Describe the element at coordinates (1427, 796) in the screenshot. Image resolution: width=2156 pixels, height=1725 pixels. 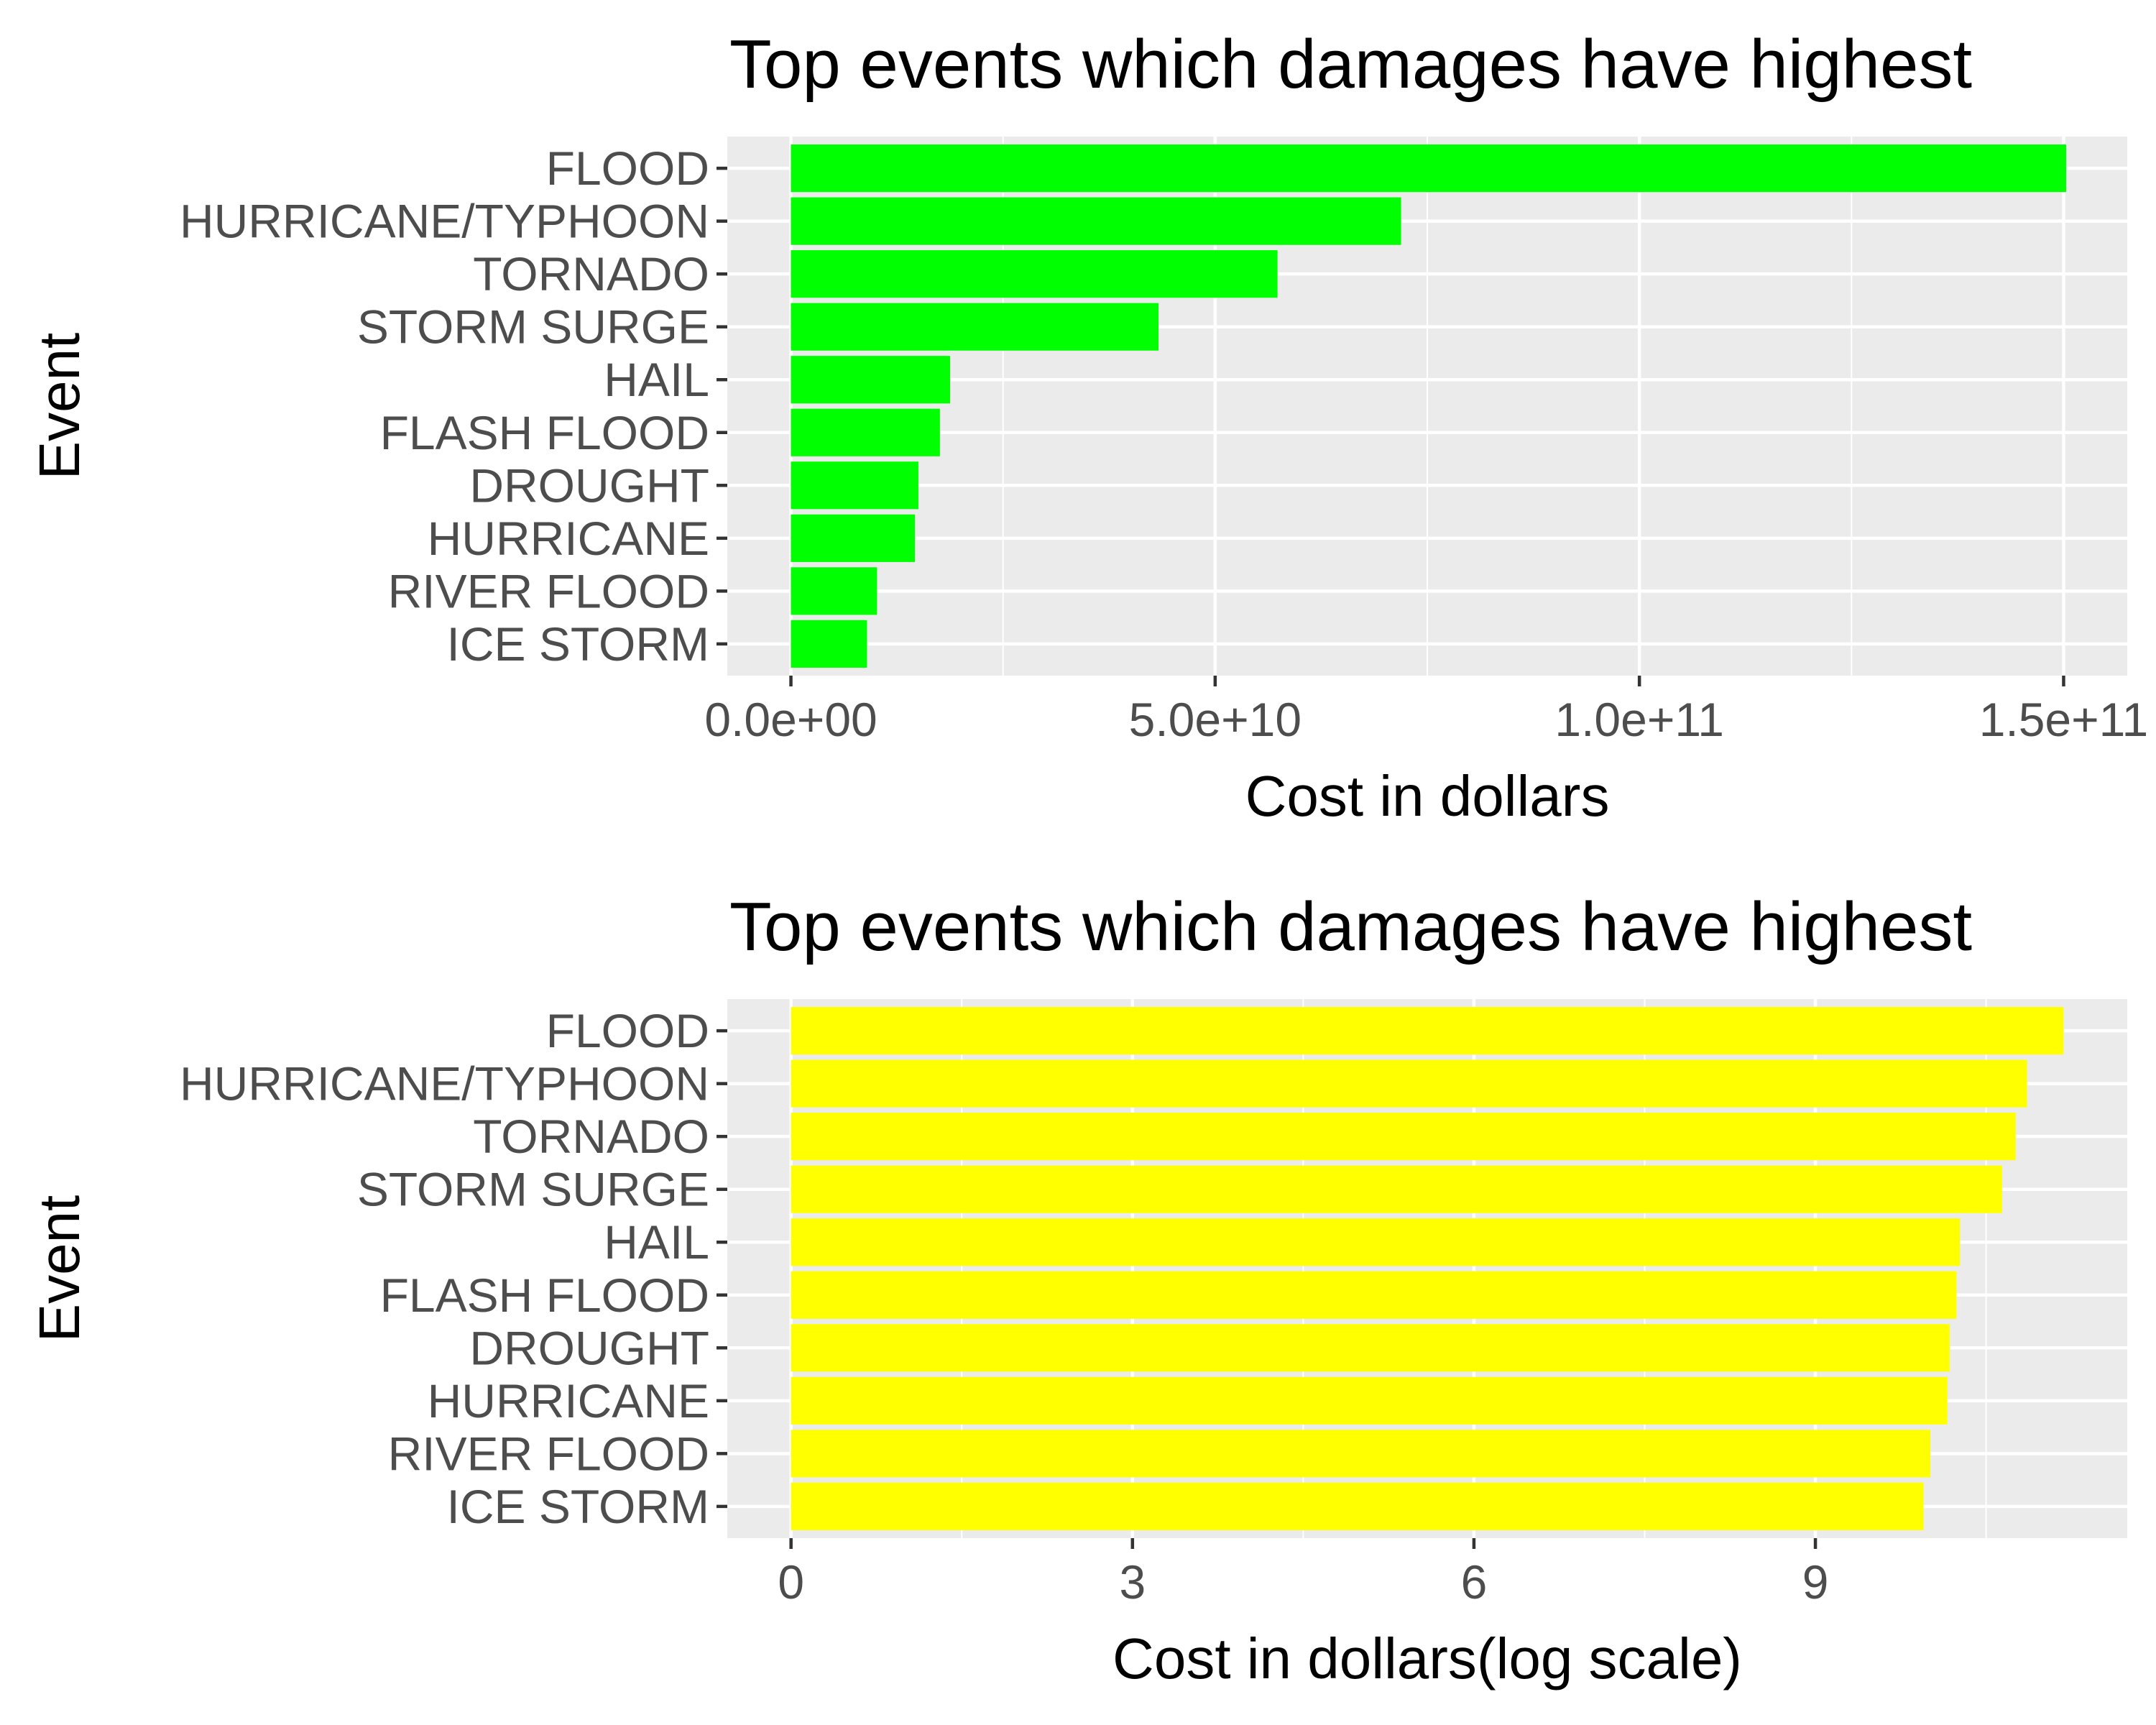
I see `x-axis-title: Cost in dollars` at that location.